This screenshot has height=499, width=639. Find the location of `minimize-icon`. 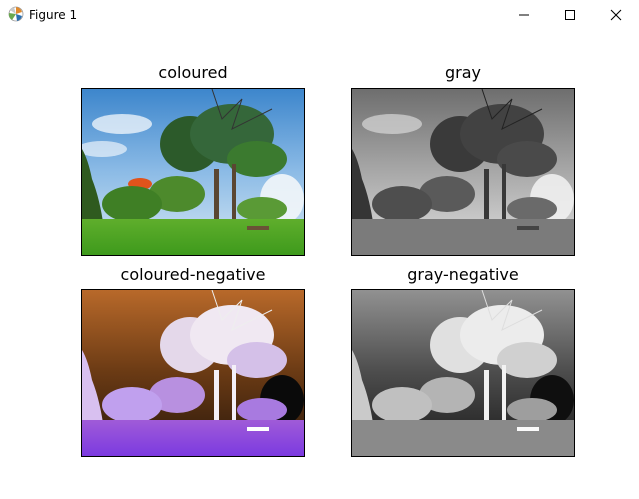

minimize-icon is located at coordinates (524, 15).